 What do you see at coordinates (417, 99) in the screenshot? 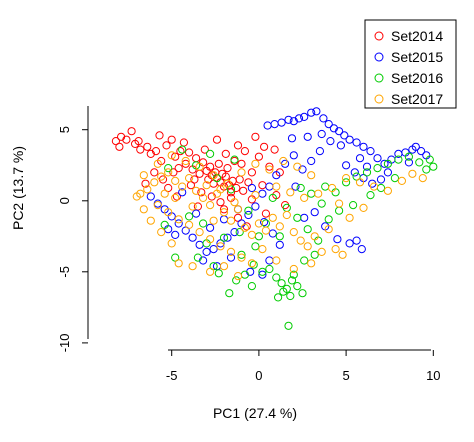
I see `legend-label-set2017: Set2017` at bounding box center [417, 99].